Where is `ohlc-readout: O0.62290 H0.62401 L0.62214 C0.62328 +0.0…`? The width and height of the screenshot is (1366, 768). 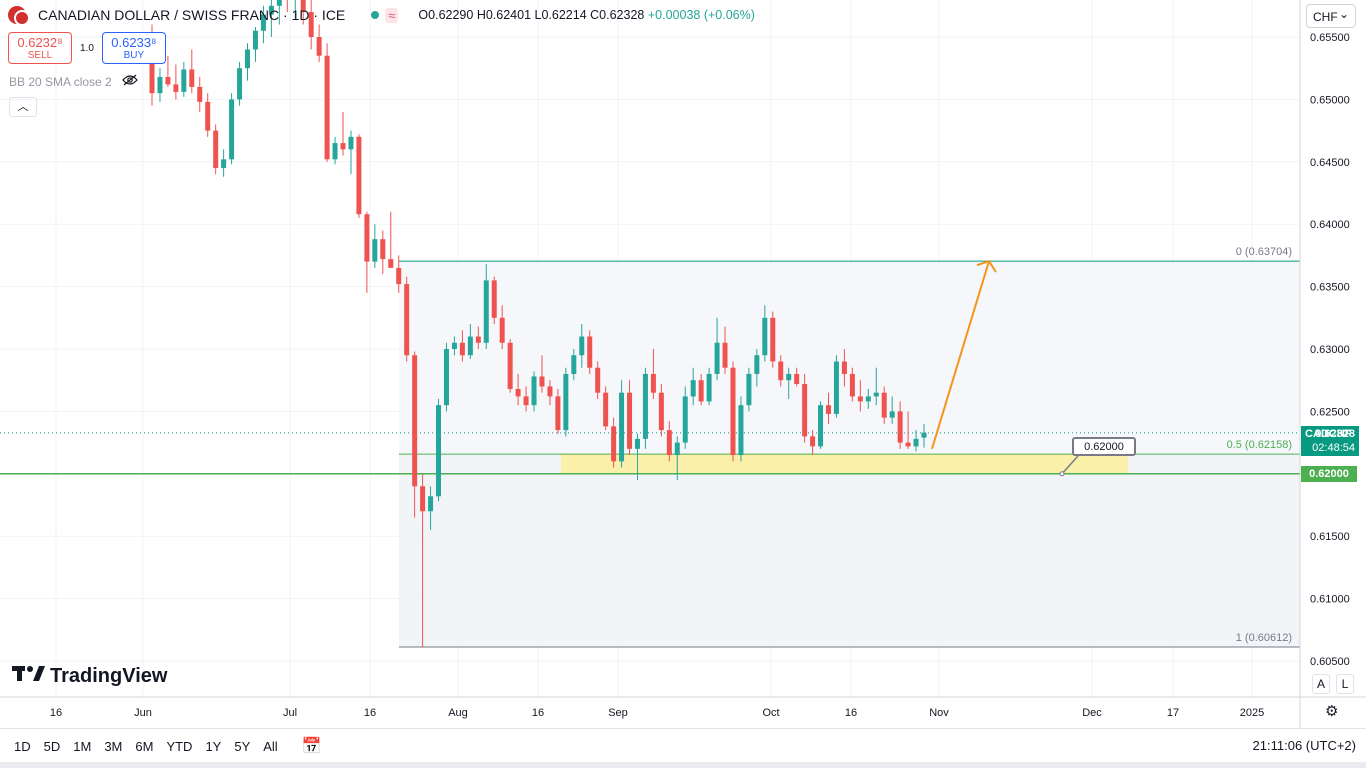 ohlc-readout: O0.62290 H0.62401 L0.62214 C0.62328 +0.0… is located at coordinates (586, 15).